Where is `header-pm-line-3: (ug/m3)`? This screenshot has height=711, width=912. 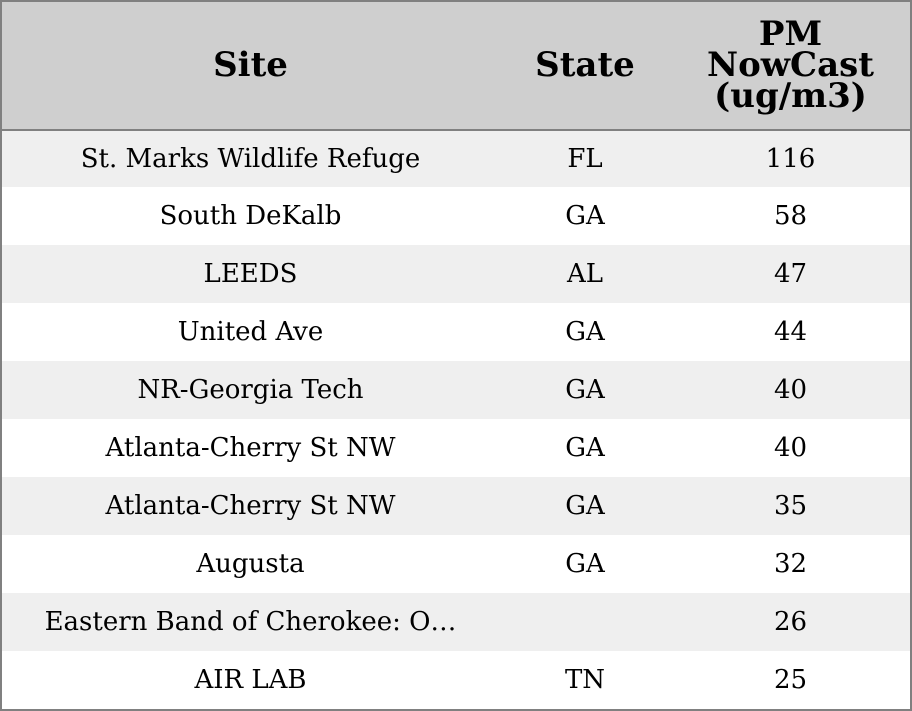
header-pm-line-3: (ug/m3) is located at coordinates (790, 96).